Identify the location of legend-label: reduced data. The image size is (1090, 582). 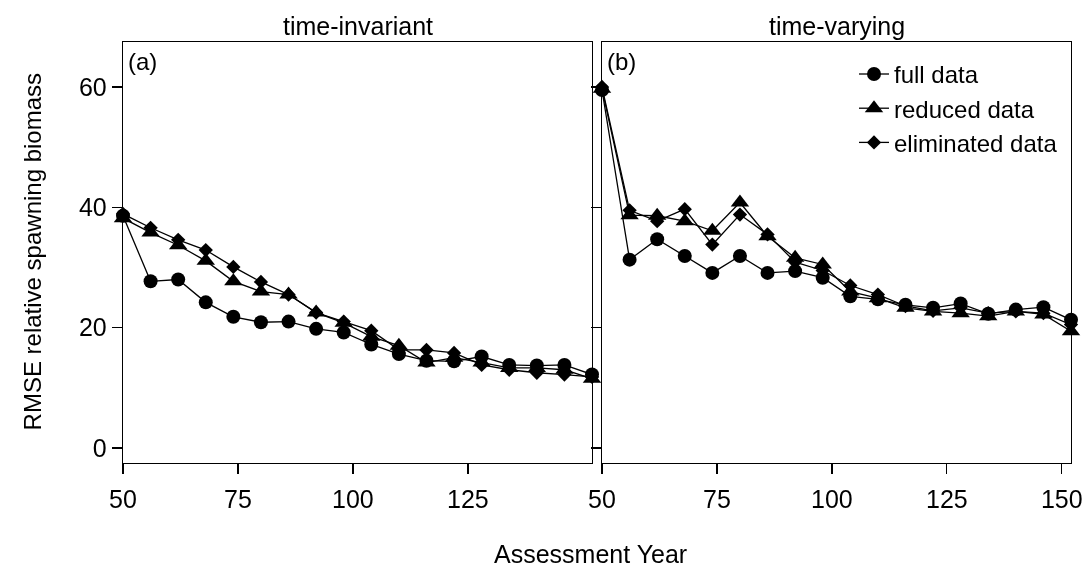
(964, 109).